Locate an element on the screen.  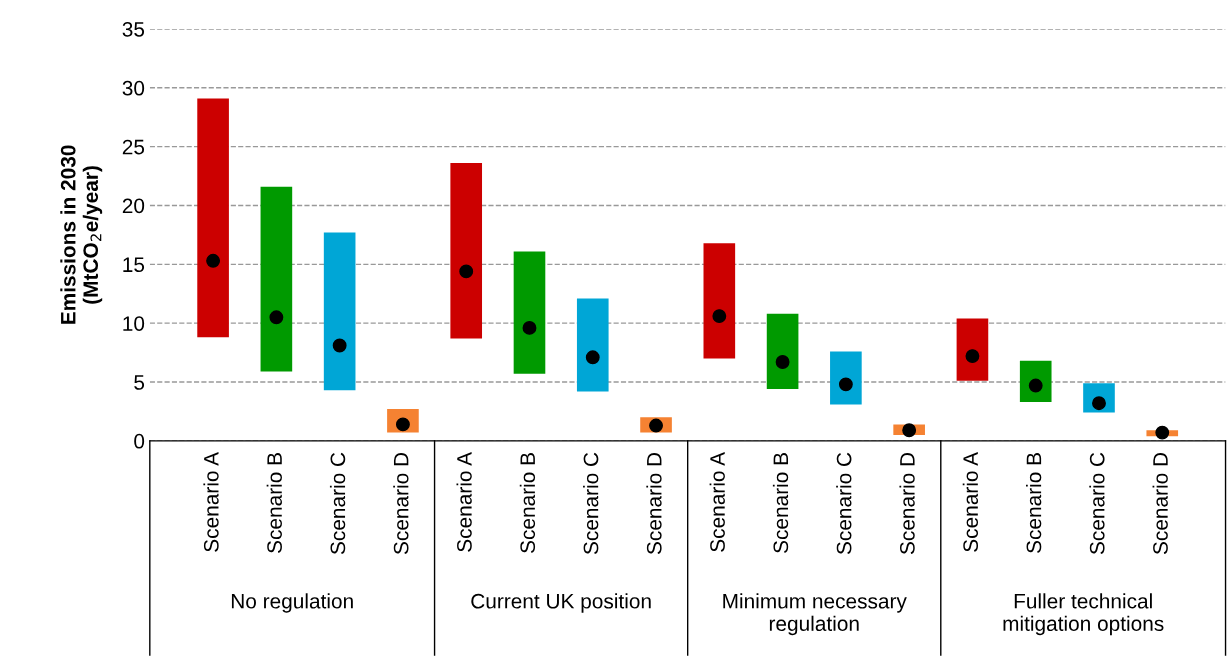
text: Minimum necessary regulation is located at coordinates (815, 614).